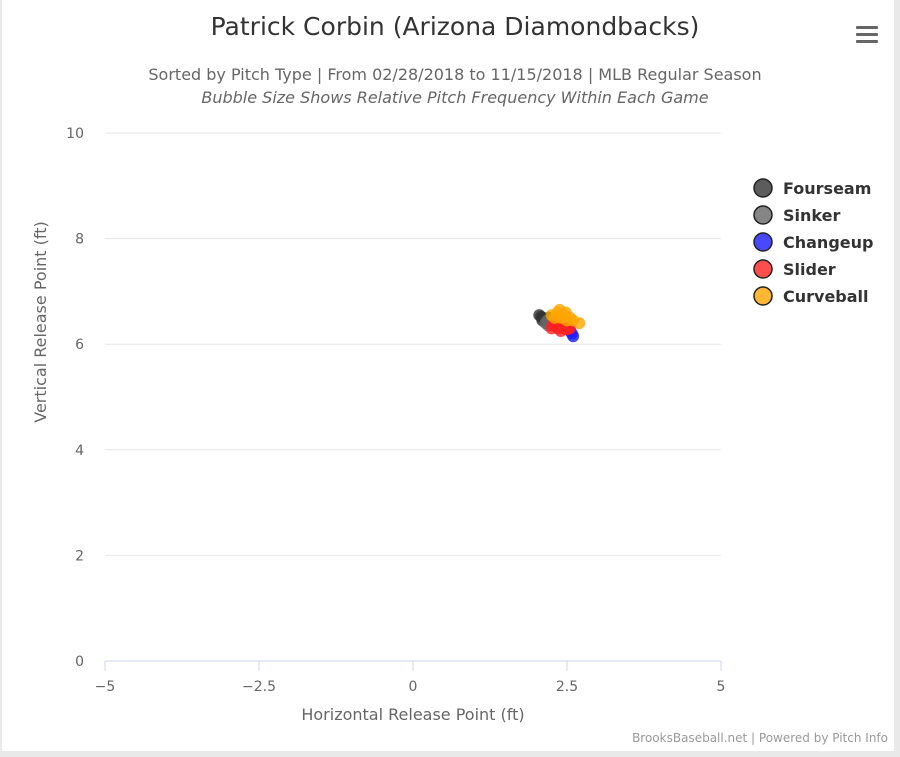 Image resolution: width=900 pixels, height=757 pixels. Describe the element at coordinates (79, 451) in the screenshot. I see `y-tick-label: 4` at that location.